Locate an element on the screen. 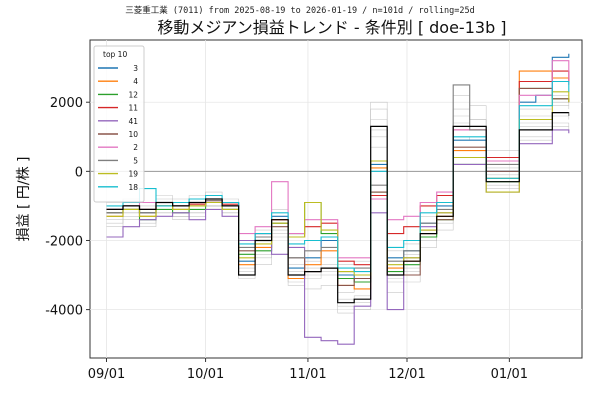  legend: top 10 3 4 12 11 41 10 2 5 19 18 is located at coordinates (119, 124).